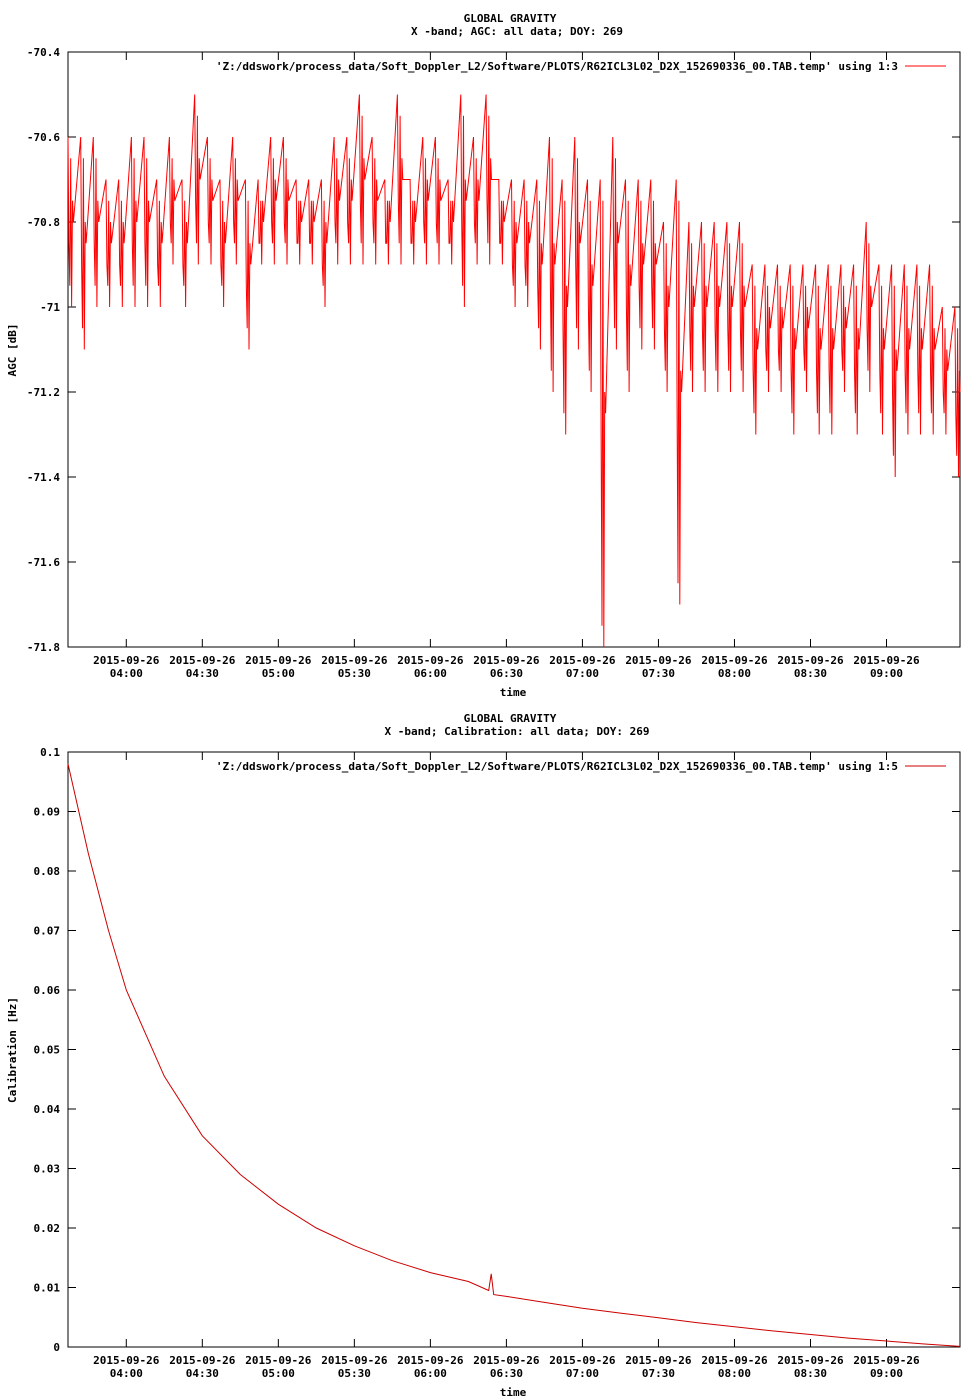 This screenshot has width=980, height=1400. I want to click on chart-subtitle: X -band; Calibration: all data; DOY: 269, so click(517, 731).